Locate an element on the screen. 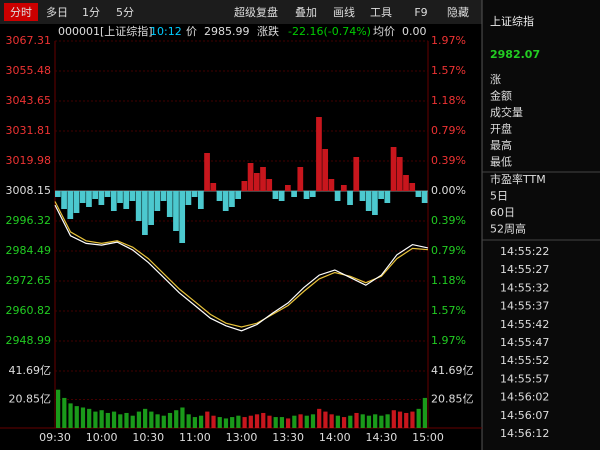  tick-time: 14:55:22 is located at coordinates (524, 251).